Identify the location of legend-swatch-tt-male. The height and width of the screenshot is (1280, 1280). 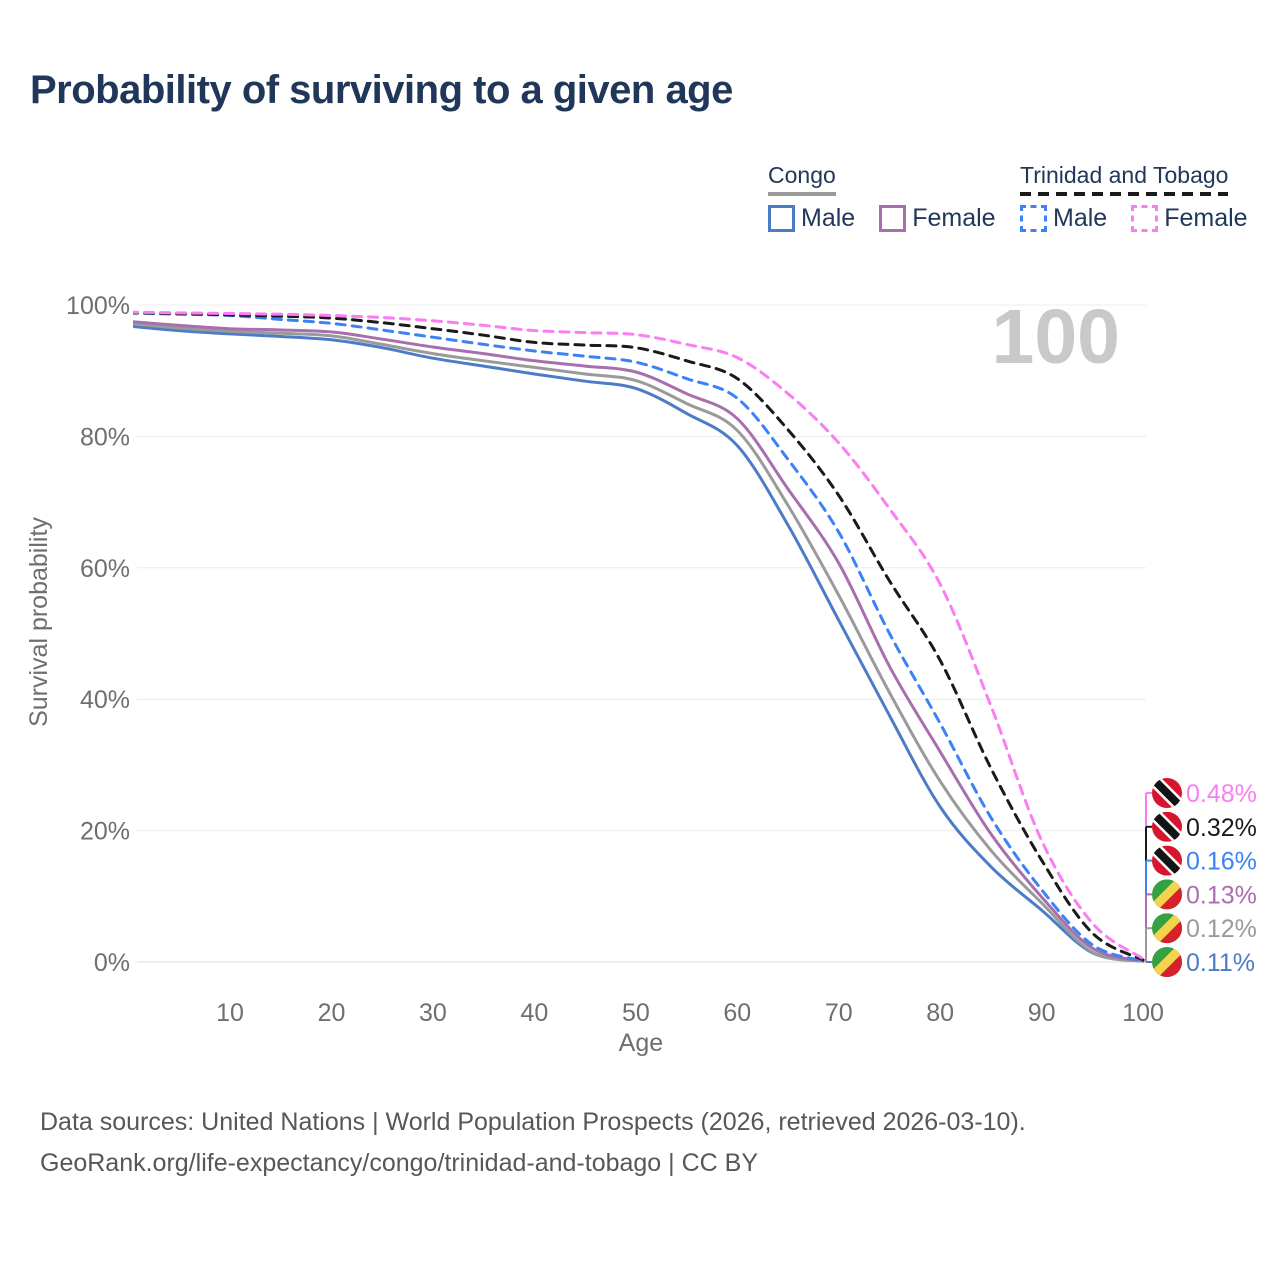
(1033, 218).